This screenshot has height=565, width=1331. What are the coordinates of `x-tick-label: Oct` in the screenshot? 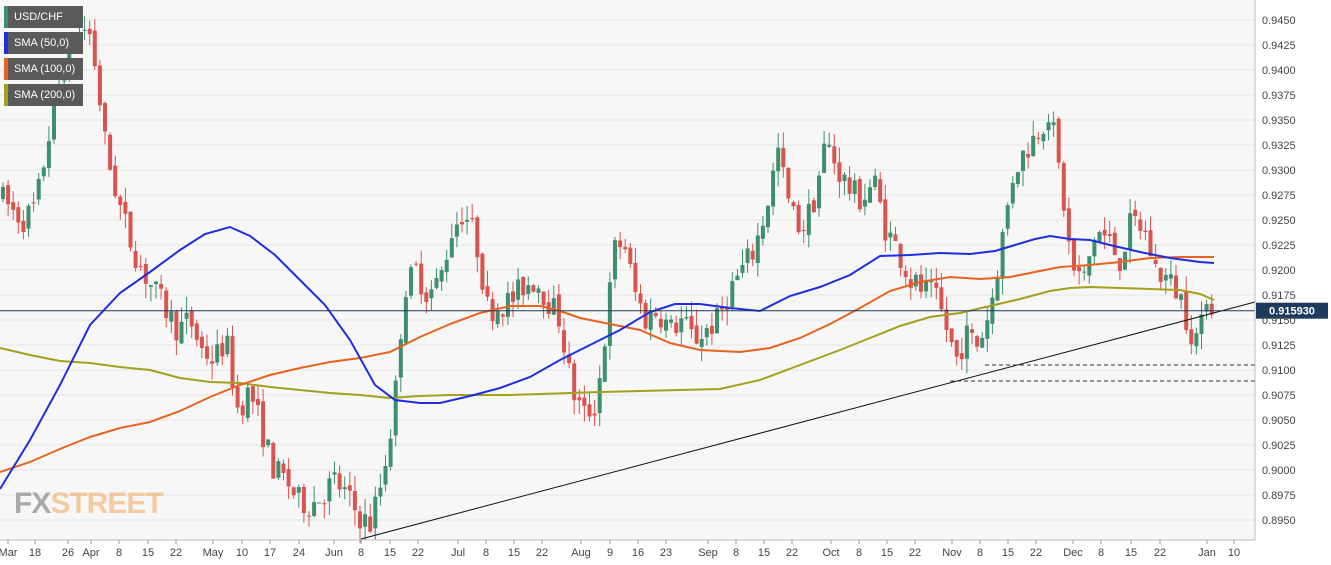 It's located at (830, 553).